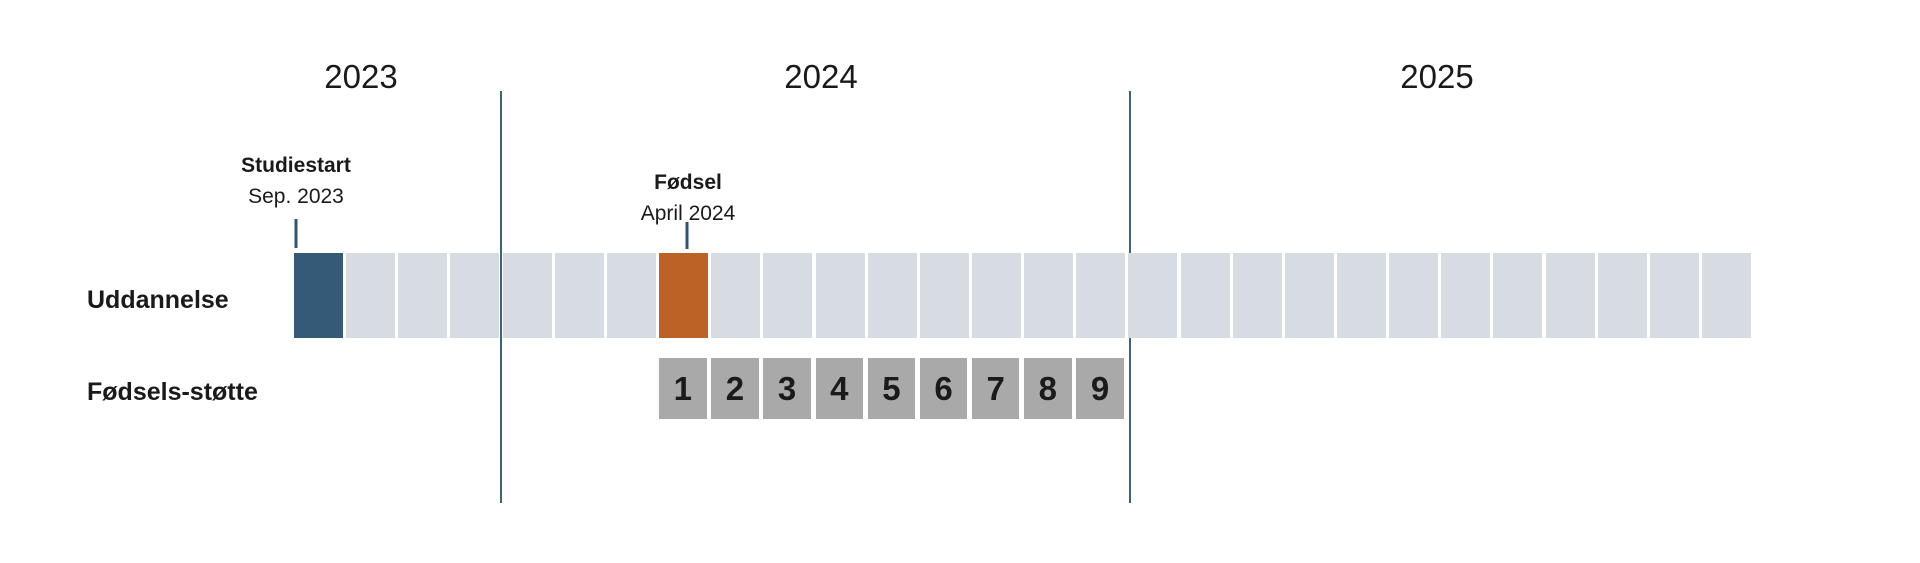  Describe the element at coordinates (995, 388) in the screenshot. I see `foedsels-stoette-cell-7: 7` at that location.